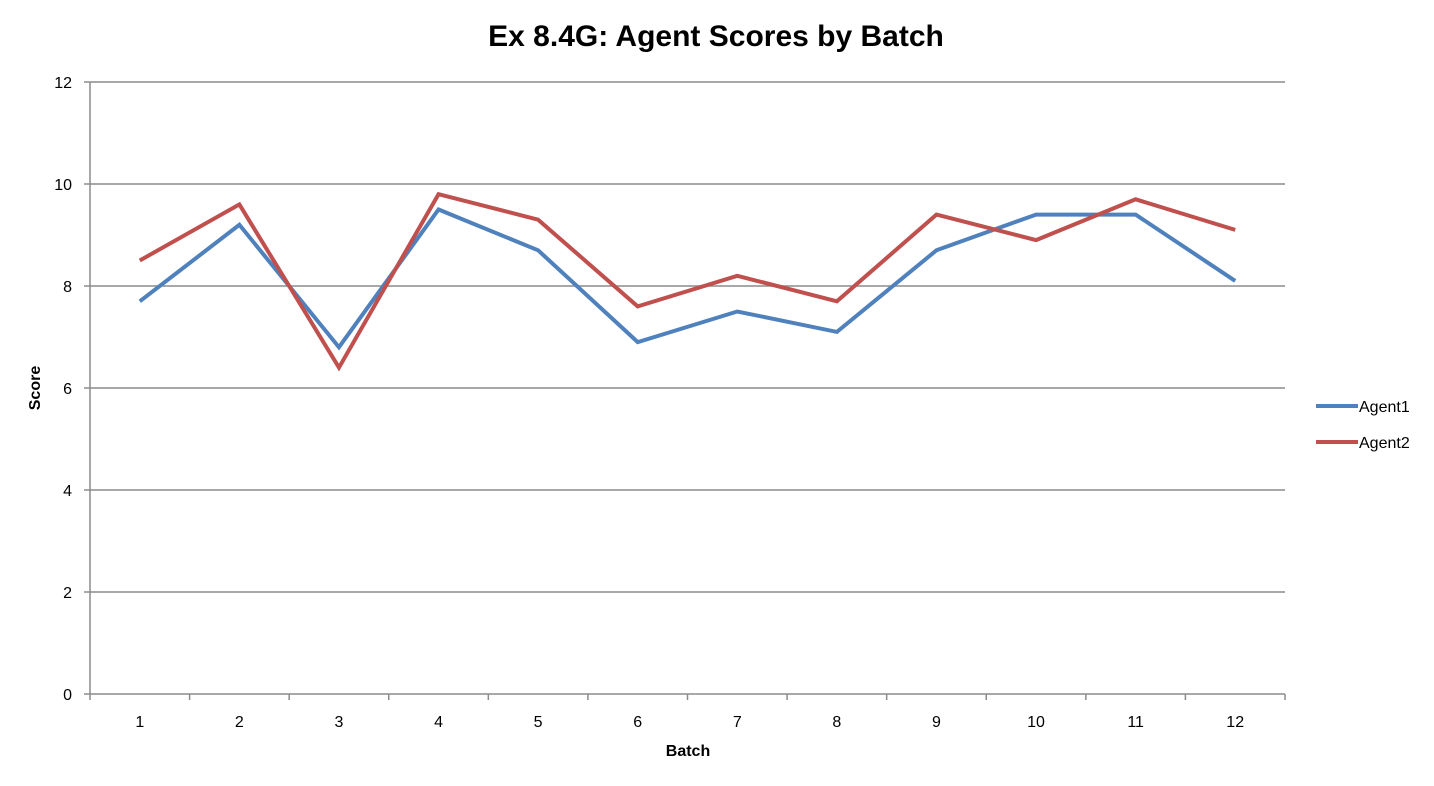  What do you see at coordinates (438, 722) in the screenshot?
I see `x-tick-label: 4` at bounding box center [438, 722].